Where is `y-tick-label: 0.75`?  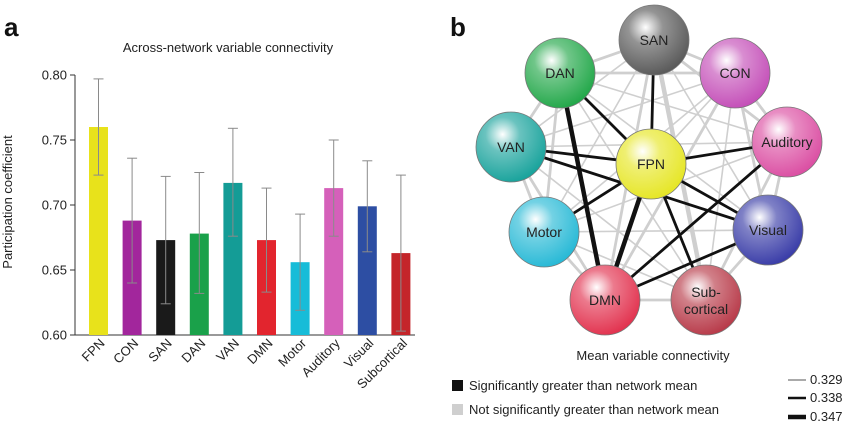
y-tick-label: 0.75 is located at coordinates (54, 140).